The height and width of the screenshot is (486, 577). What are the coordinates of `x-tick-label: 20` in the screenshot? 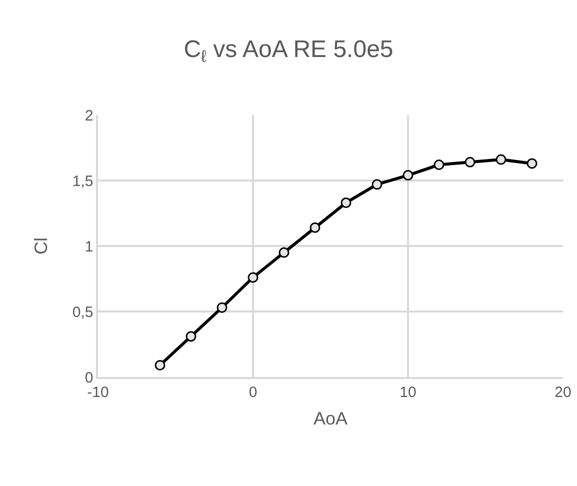 It's located at (563, 392).